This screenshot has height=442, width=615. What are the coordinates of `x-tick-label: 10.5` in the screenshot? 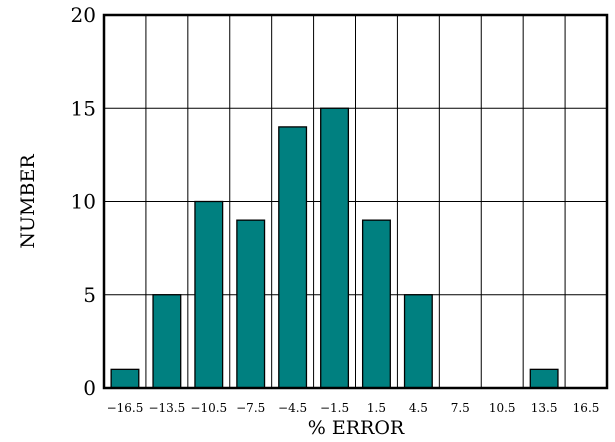 It's located at (502, 408).